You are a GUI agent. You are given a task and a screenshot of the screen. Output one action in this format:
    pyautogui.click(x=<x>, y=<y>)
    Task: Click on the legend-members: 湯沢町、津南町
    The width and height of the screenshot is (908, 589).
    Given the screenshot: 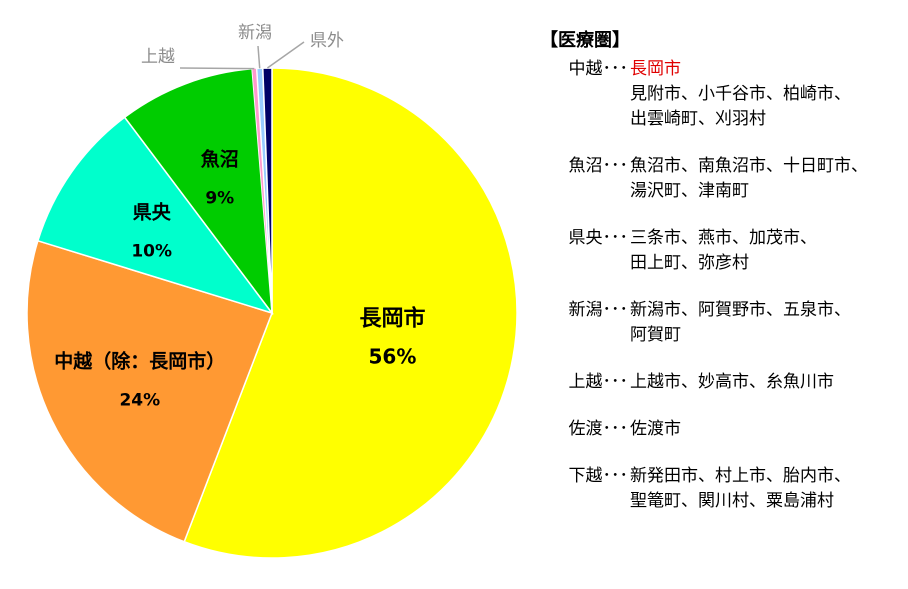 What is the action you would take?
    pyautogui.click(x=689, y=191)
    